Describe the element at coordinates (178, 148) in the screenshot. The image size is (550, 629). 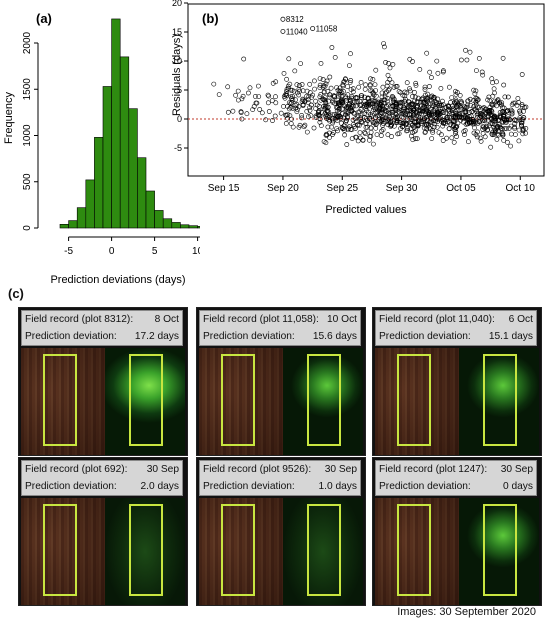
I see `scatter-y-tick-label: -5` at that location.